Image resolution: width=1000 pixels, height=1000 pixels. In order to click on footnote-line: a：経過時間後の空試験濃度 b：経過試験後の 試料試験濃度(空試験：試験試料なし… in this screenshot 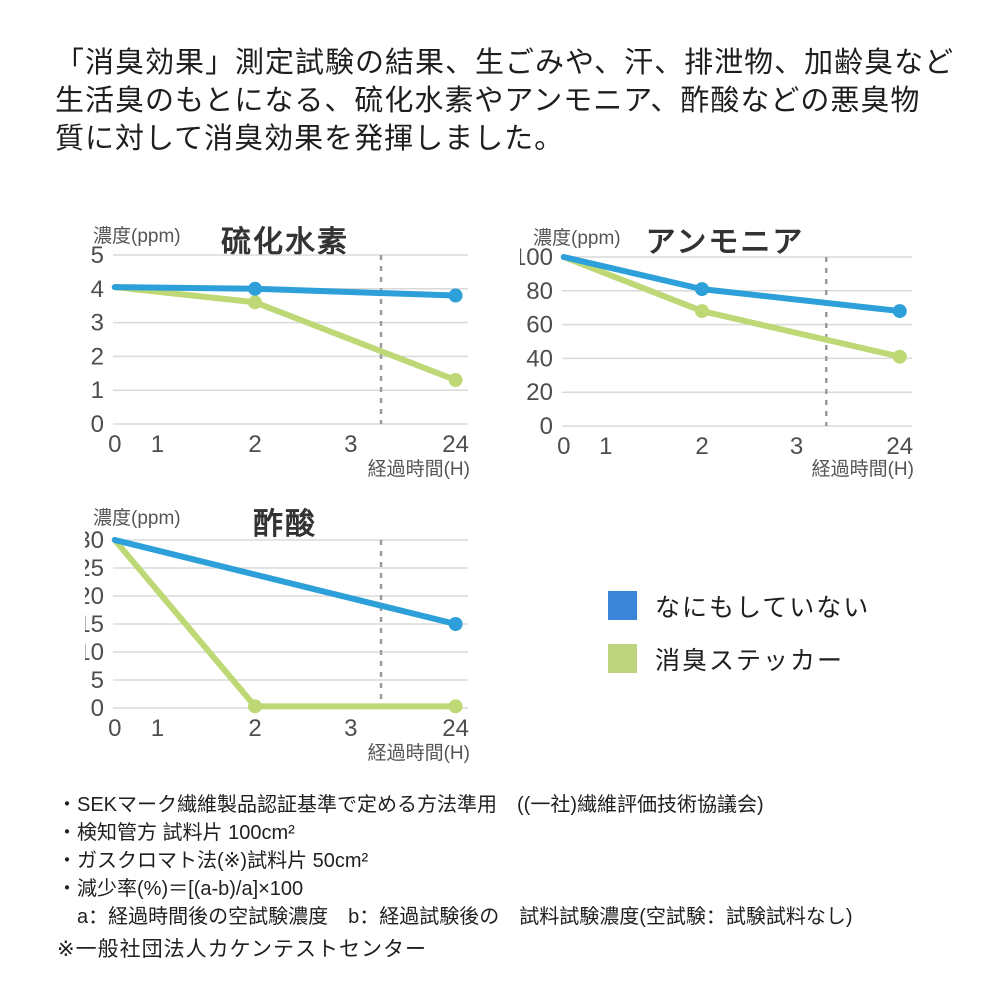, I will do `click(455, 917)`.